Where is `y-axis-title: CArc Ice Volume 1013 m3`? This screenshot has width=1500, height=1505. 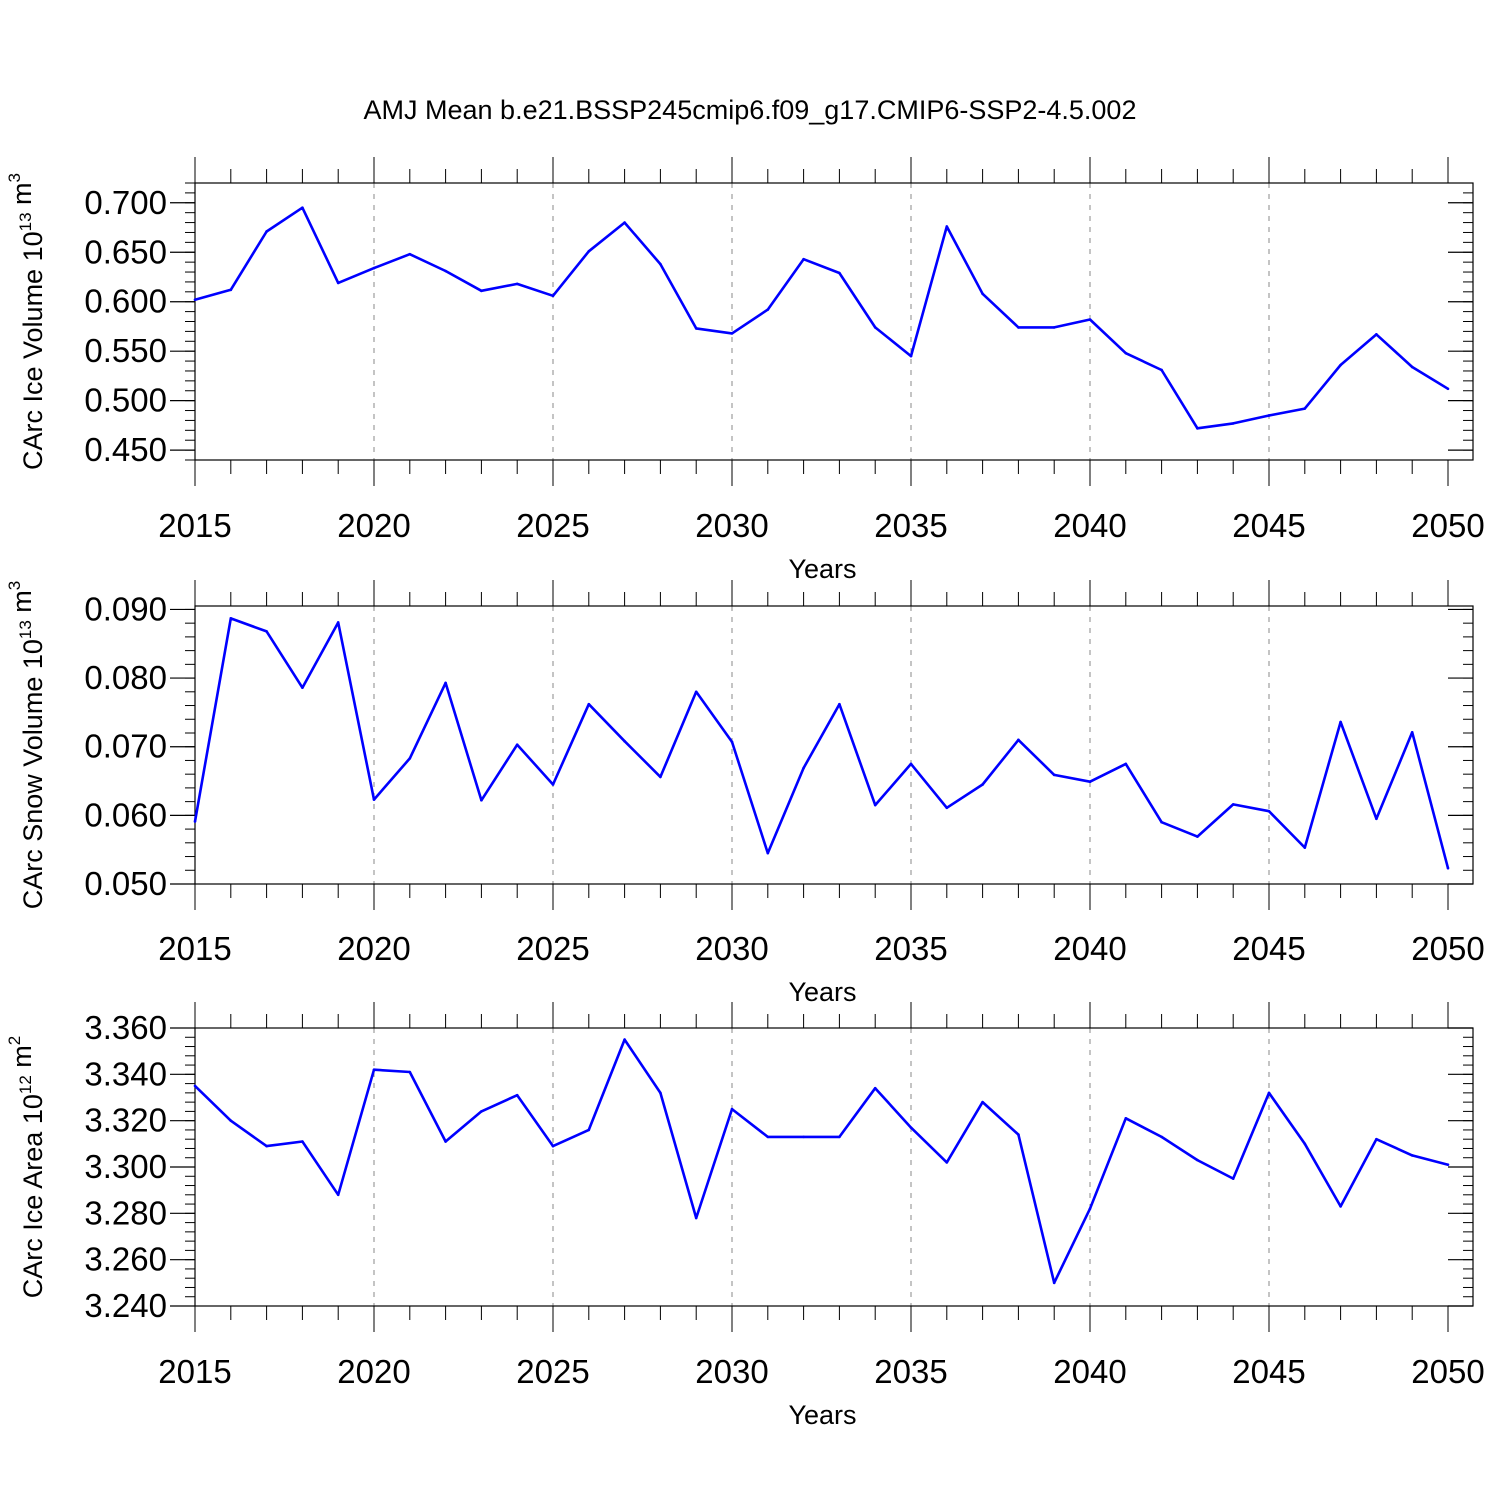
y-axis-title: CArc Ice Volume 1013 m3 is located at coordinates (26, 321).